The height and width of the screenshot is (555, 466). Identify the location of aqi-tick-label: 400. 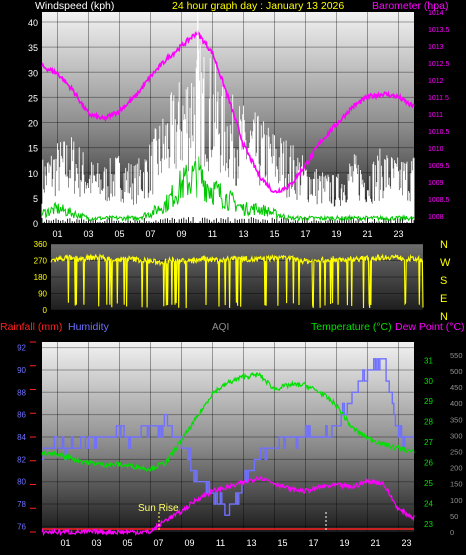
(456, 403).